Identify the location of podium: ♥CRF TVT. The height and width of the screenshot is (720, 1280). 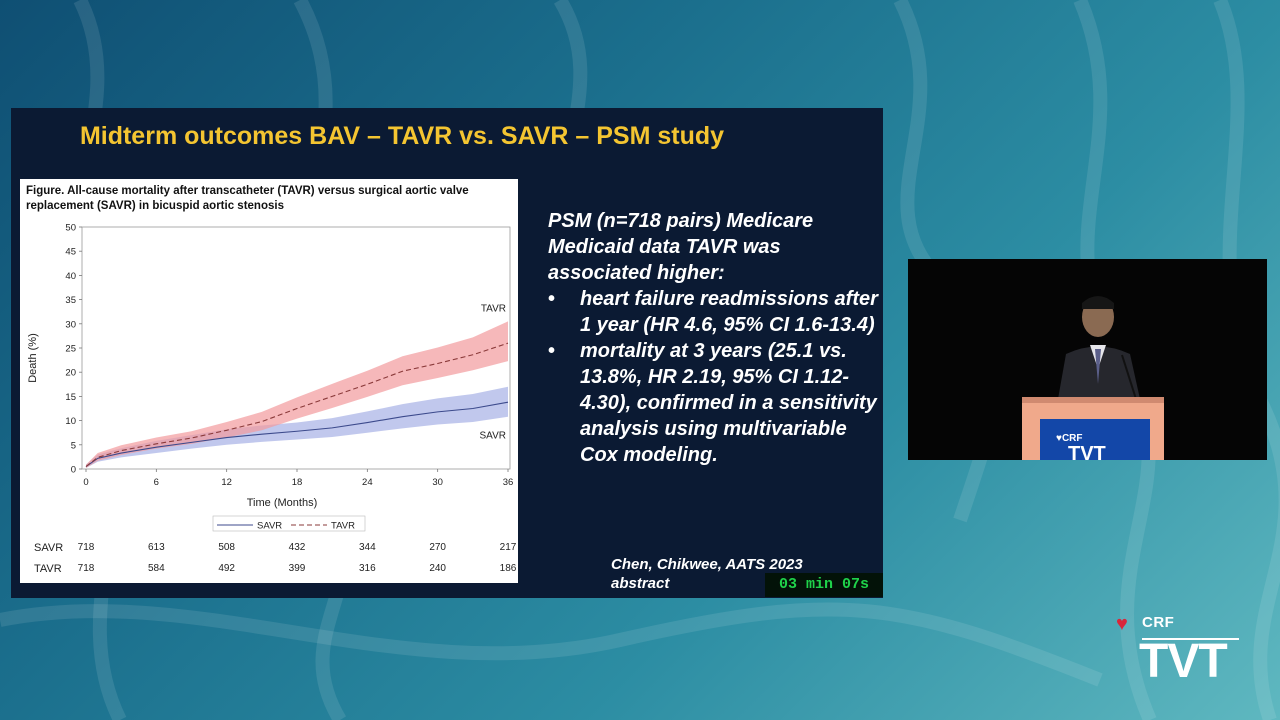
(1093, 428).